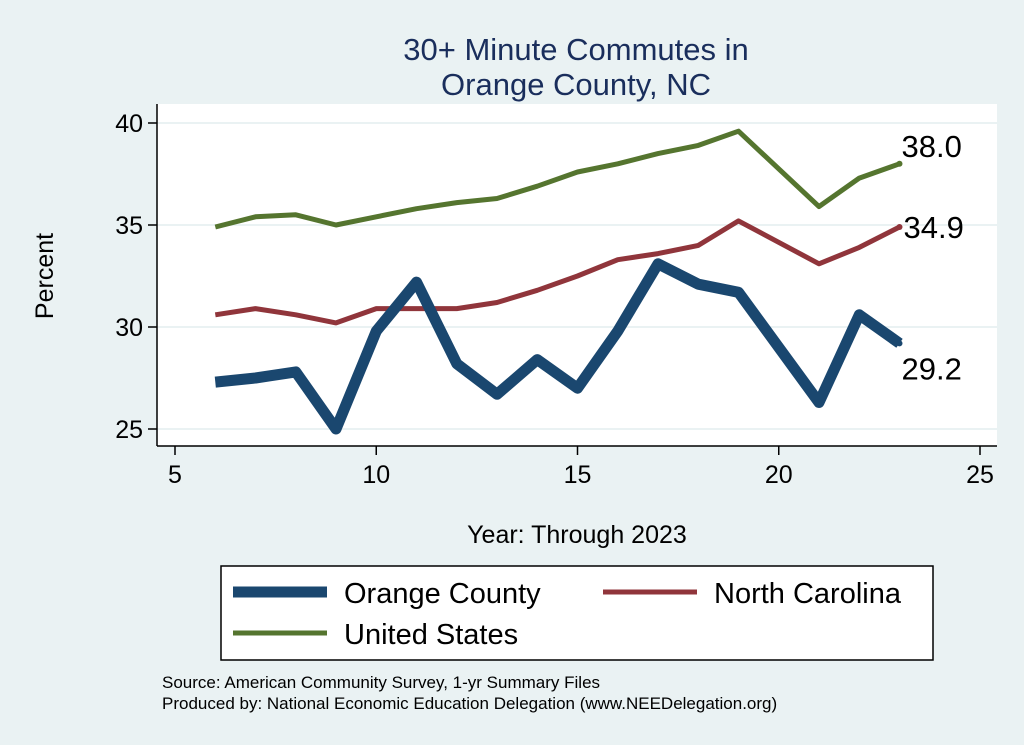  What do you see at coordinates (567, 614) in the screenshot?
I see `legend: Orange County North Carolina United States` at bounding box center [567, 614].